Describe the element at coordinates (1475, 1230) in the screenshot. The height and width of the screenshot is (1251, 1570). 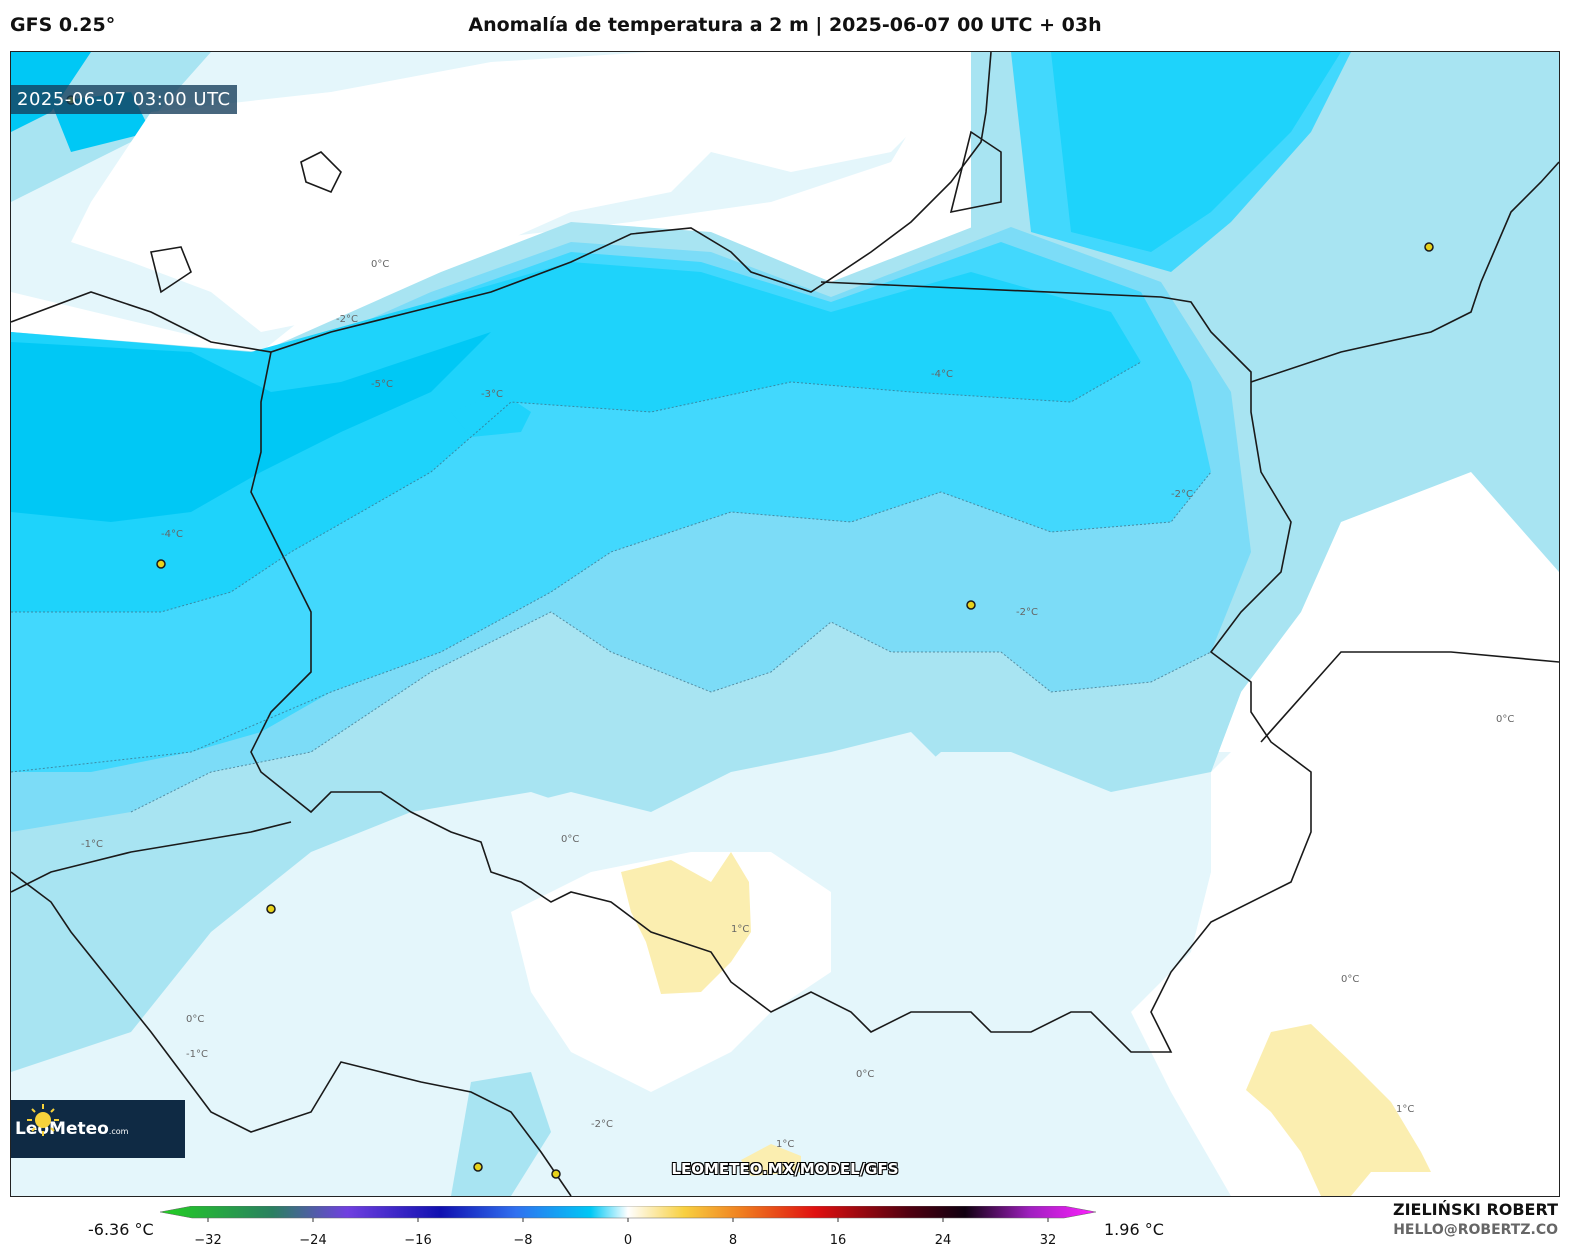
I see `author-email: HELLO@ROBERTZ.CO` at that location.